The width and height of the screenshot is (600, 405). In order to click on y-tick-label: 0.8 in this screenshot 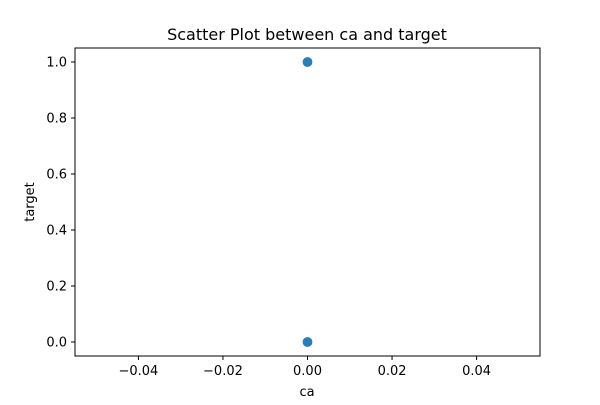, I will do `click(56, 119)`.